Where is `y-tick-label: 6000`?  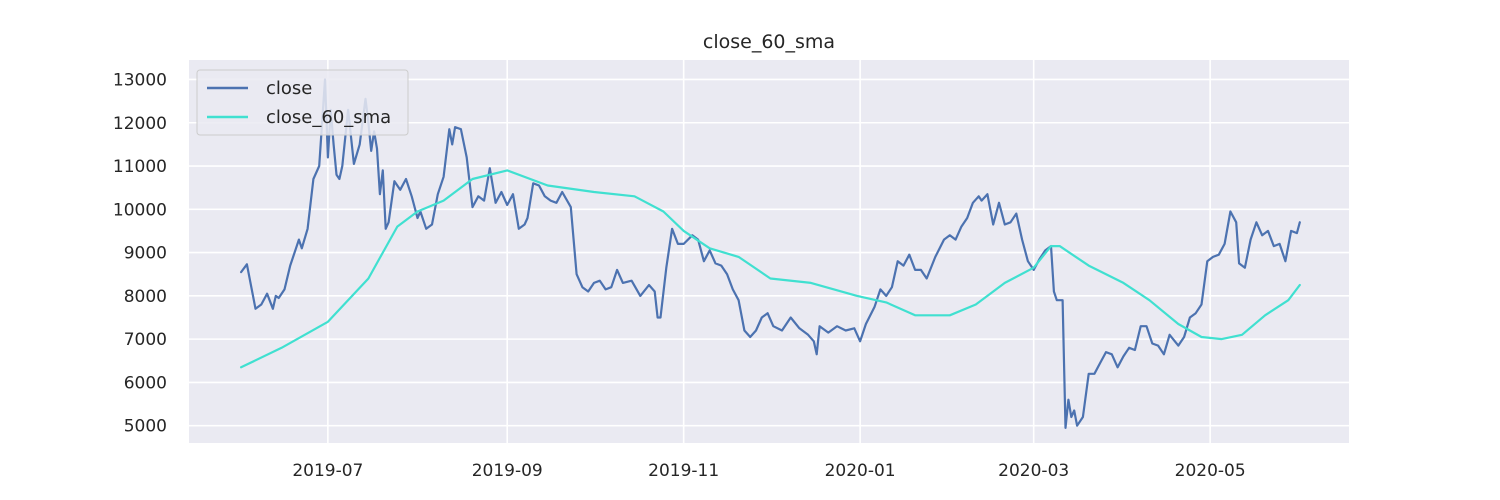
y-tick-label: 6000 is located at coordinates (145, 383).